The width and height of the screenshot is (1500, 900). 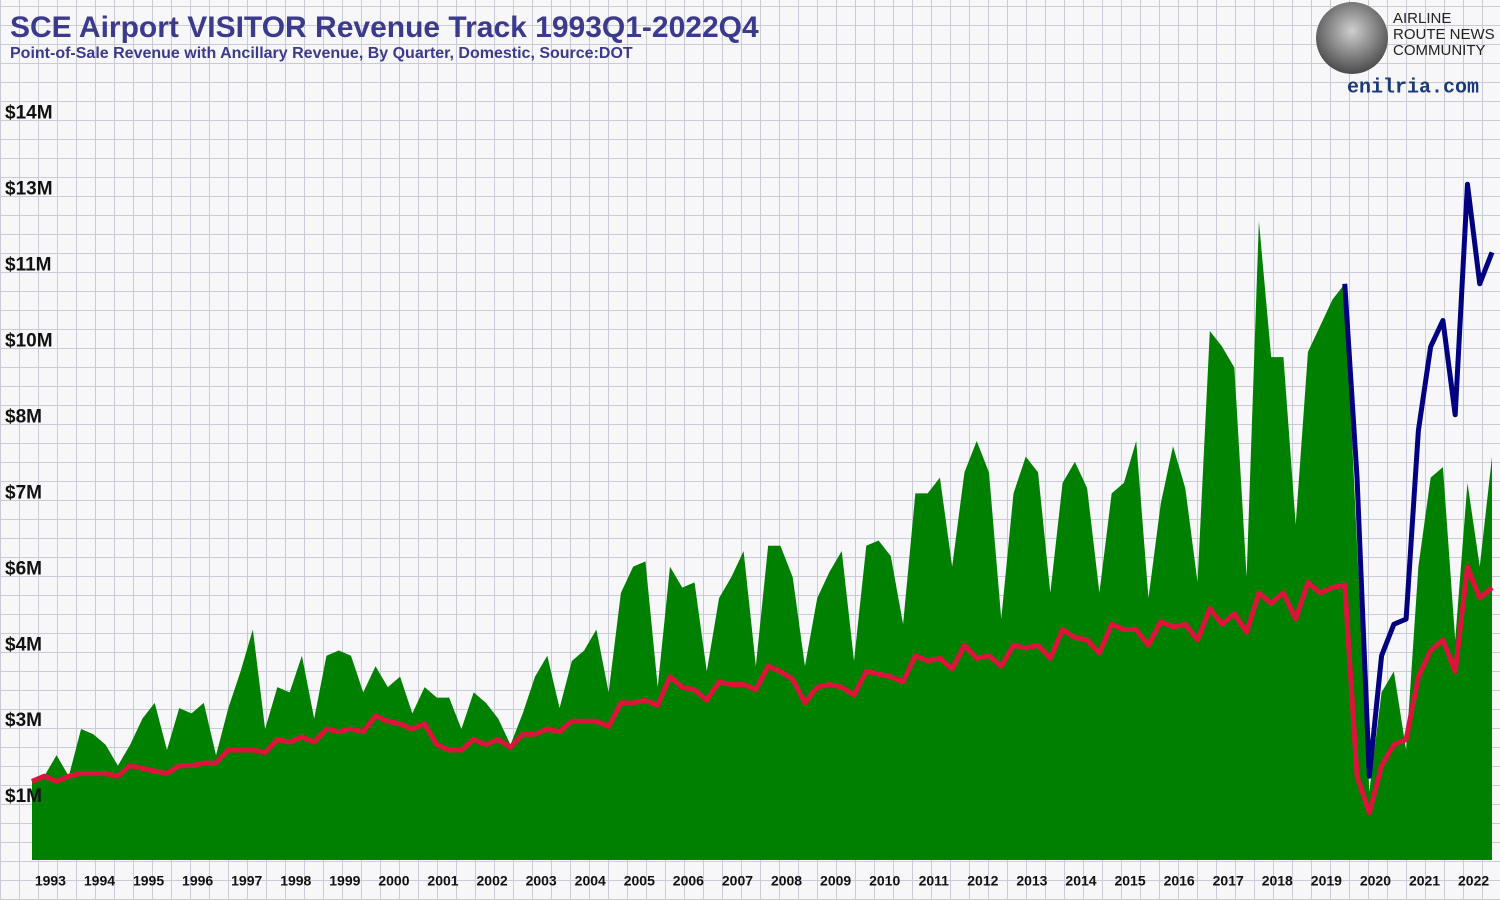 What do you see at coordinates (884, 881) in the screenshot?
I see `x-tick-label: 2010` at bounding box center [884, 881].